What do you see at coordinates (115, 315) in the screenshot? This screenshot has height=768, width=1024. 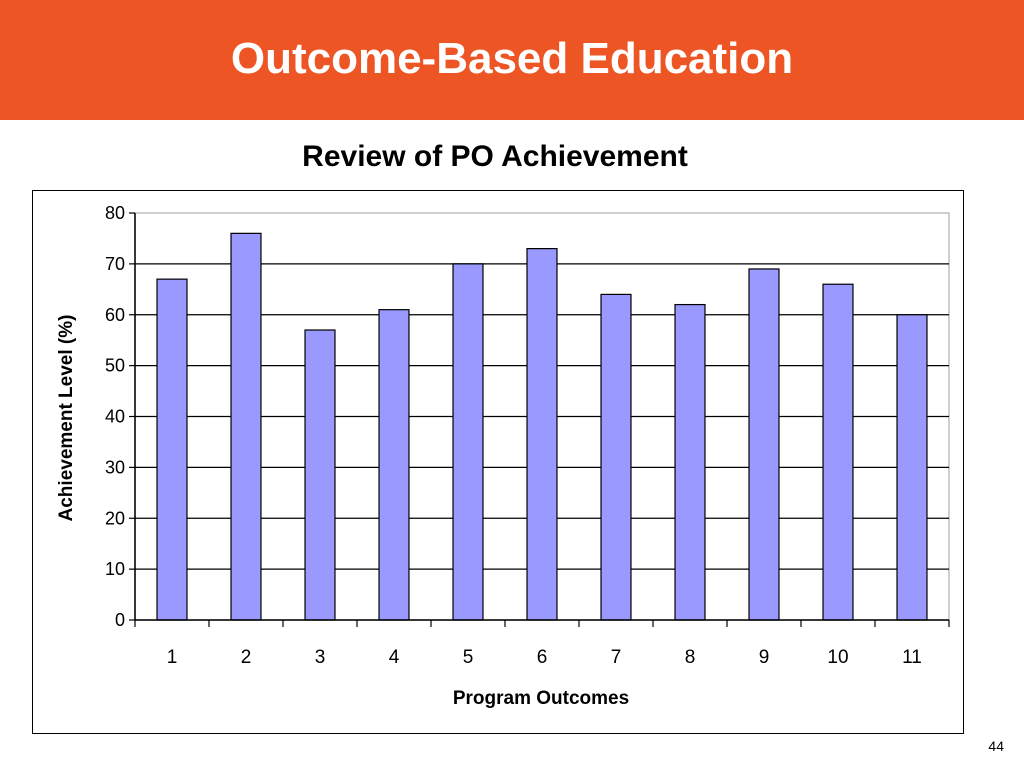 I see `y-tick-label: 60` at bounding box center [115, 315].